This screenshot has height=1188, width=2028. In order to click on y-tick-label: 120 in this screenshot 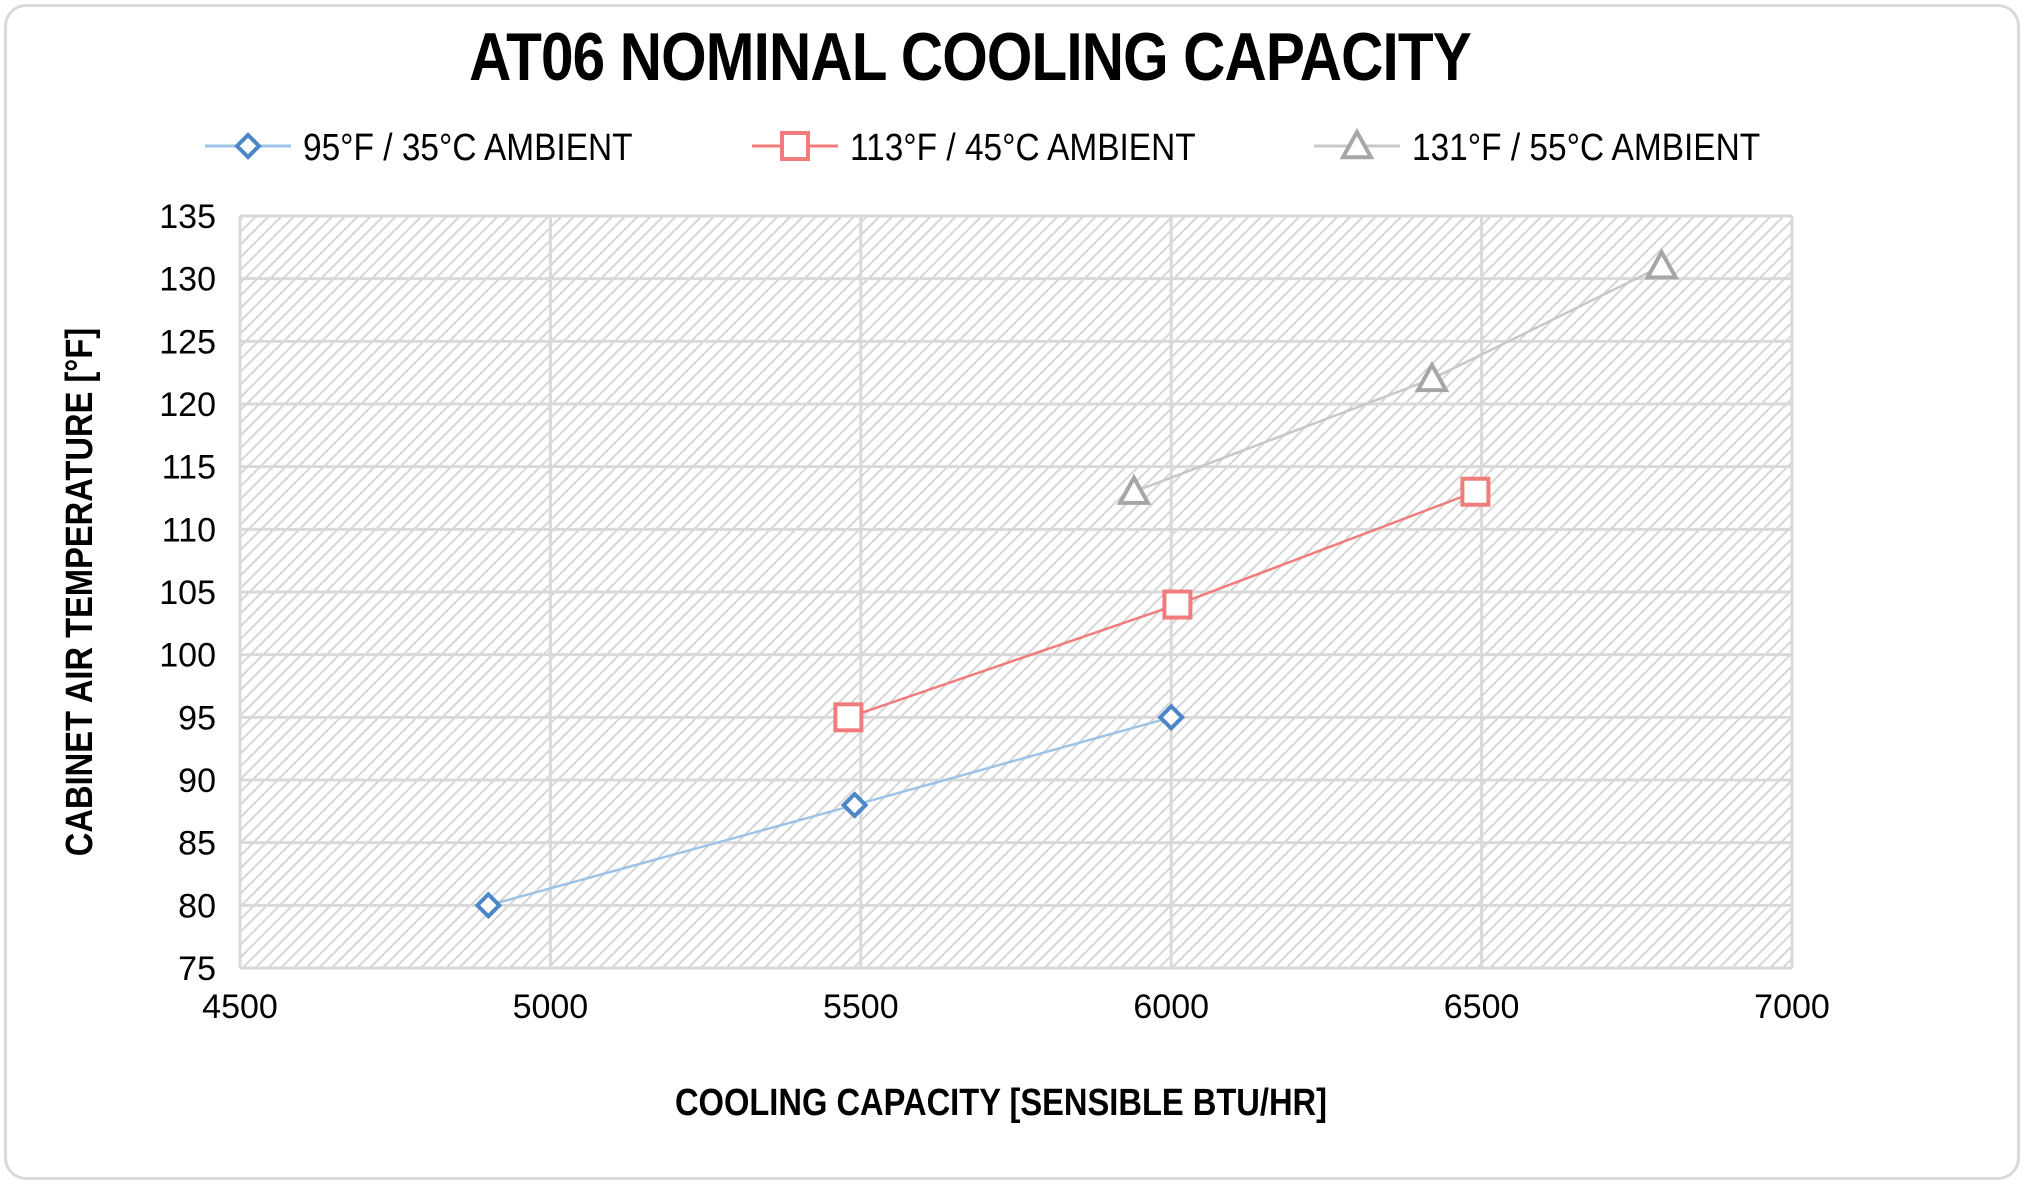, I will do `click(187, 405)`.